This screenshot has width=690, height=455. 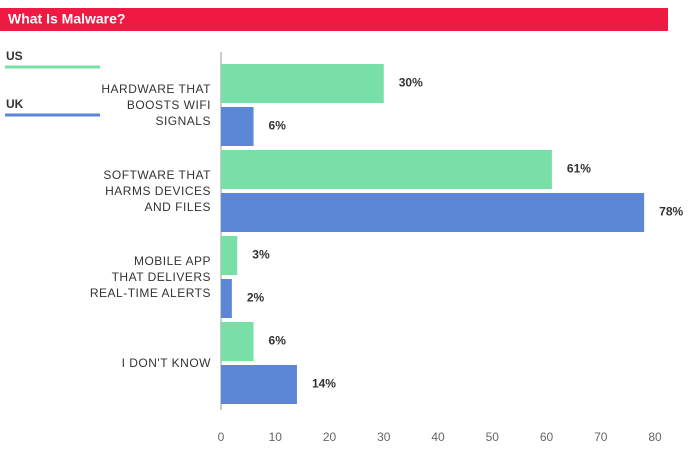 What do you see at coordinates (166, 363) in the screenshot?
I see `y-tick-label: I DON'T KNOW` at bounding box center [166, 363].